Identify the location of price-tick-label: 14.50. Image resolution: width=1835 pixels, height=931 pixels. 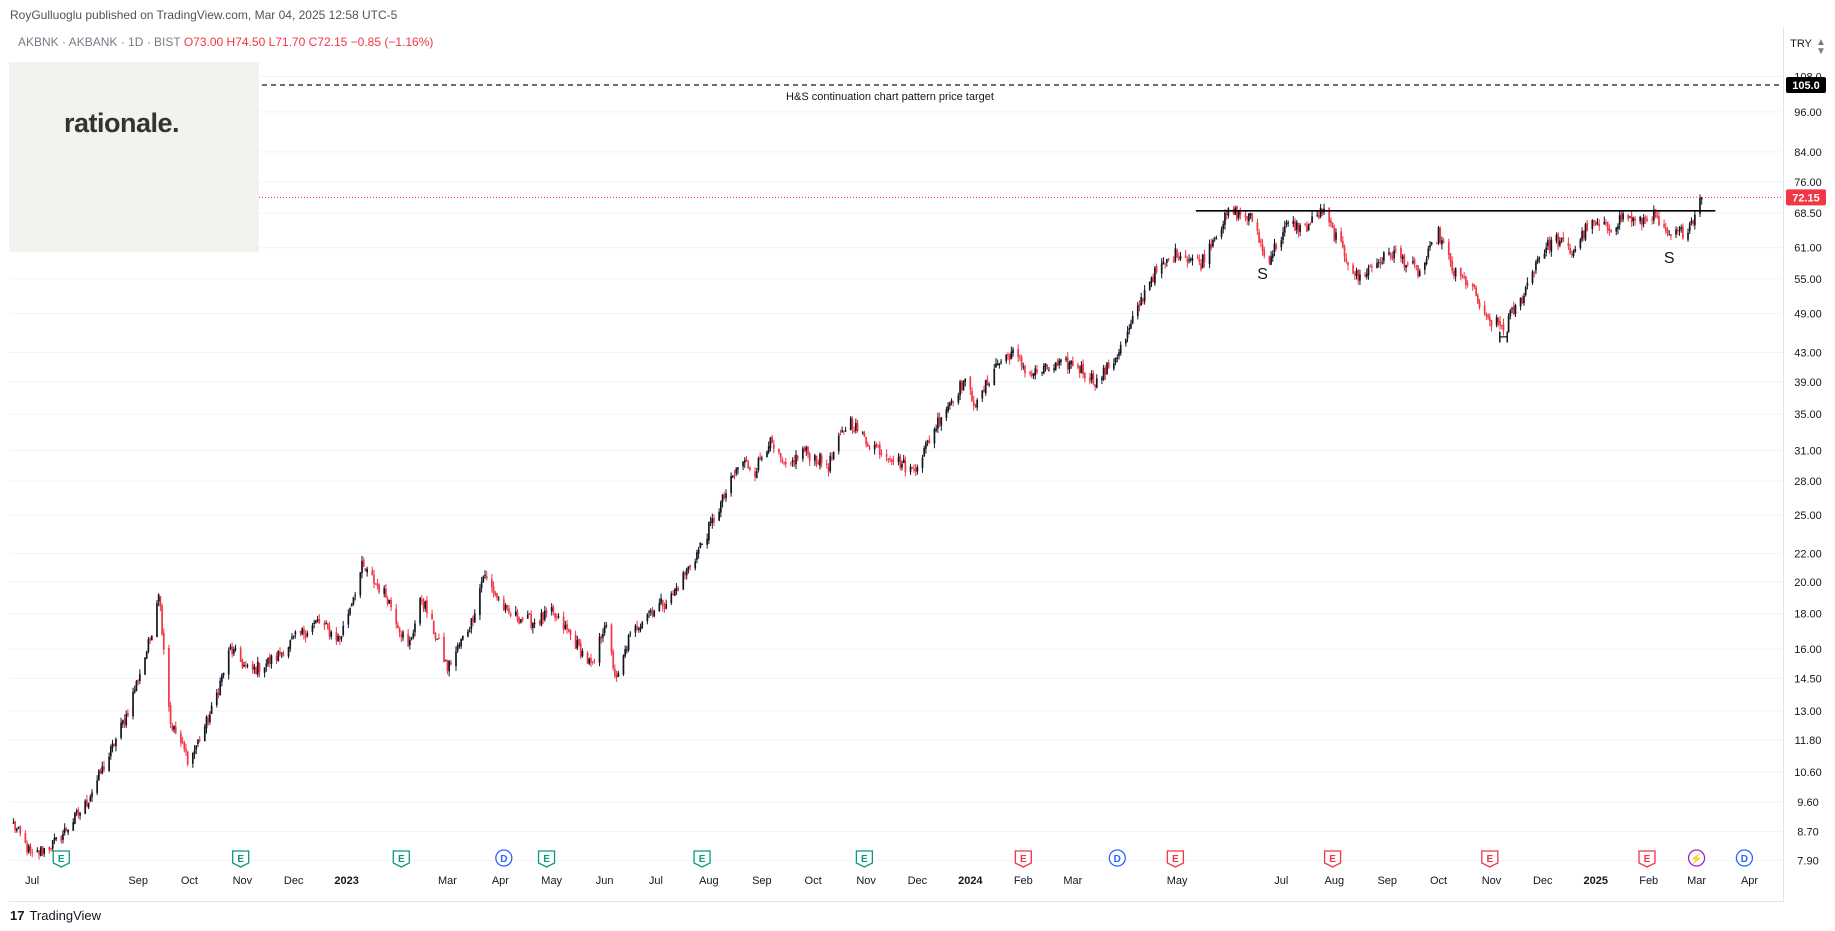
(1808, 679).